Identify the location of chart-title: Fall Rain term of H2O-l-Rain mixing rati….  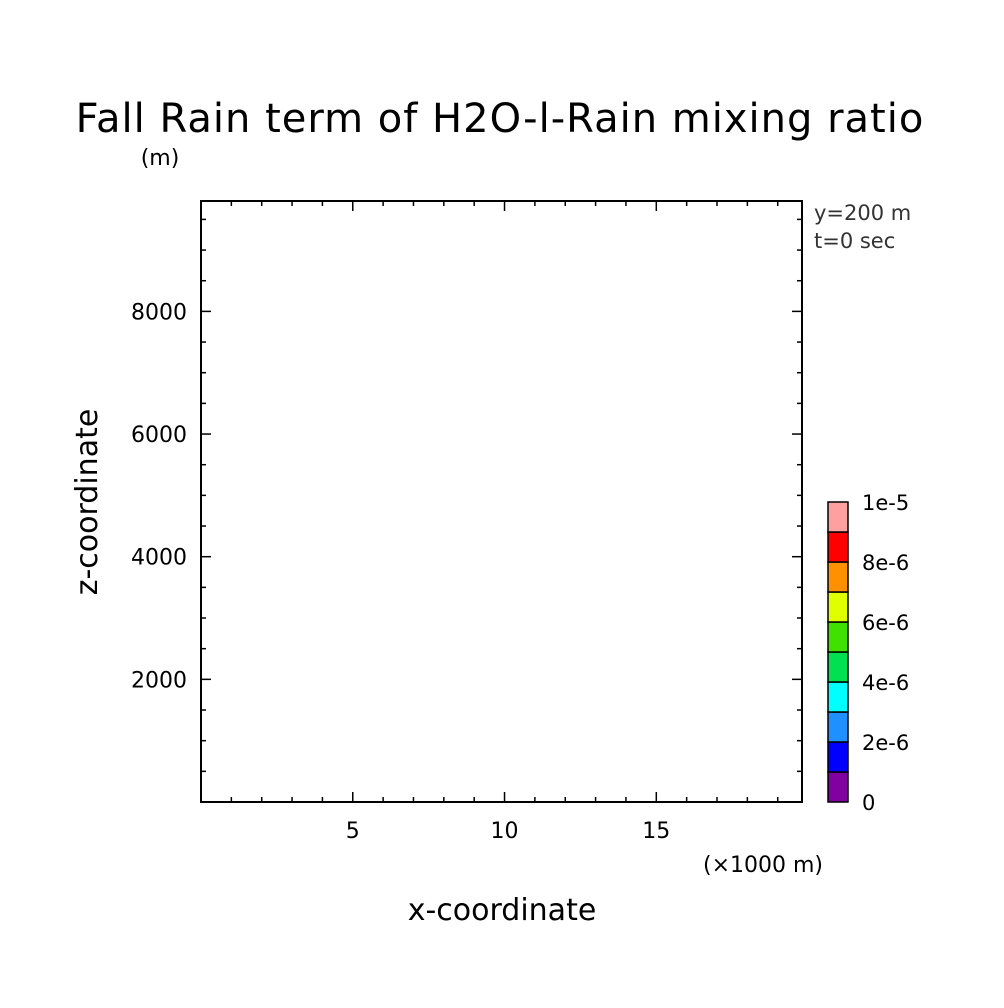
(500, 119).